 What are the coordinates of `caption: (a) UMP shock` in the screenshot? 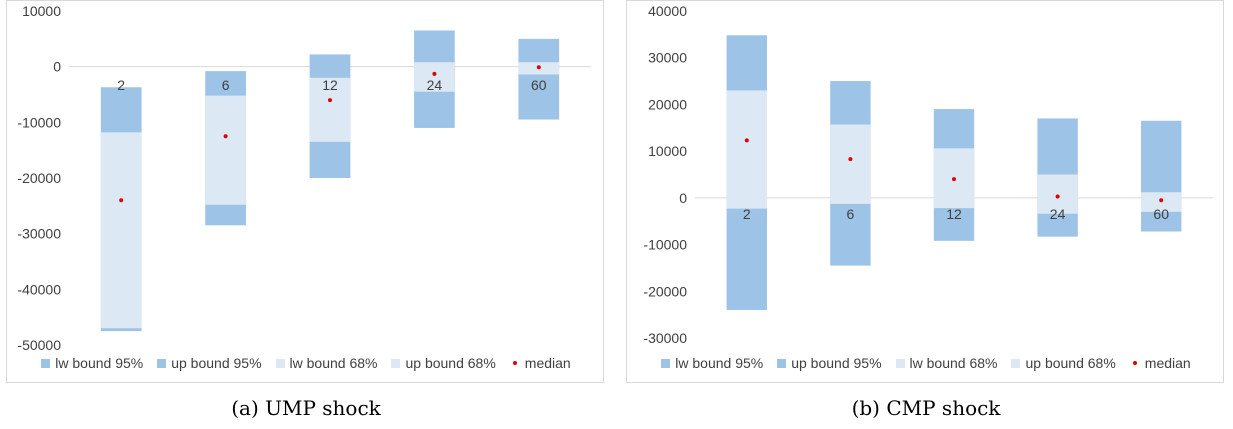 It's located at (306, 408).